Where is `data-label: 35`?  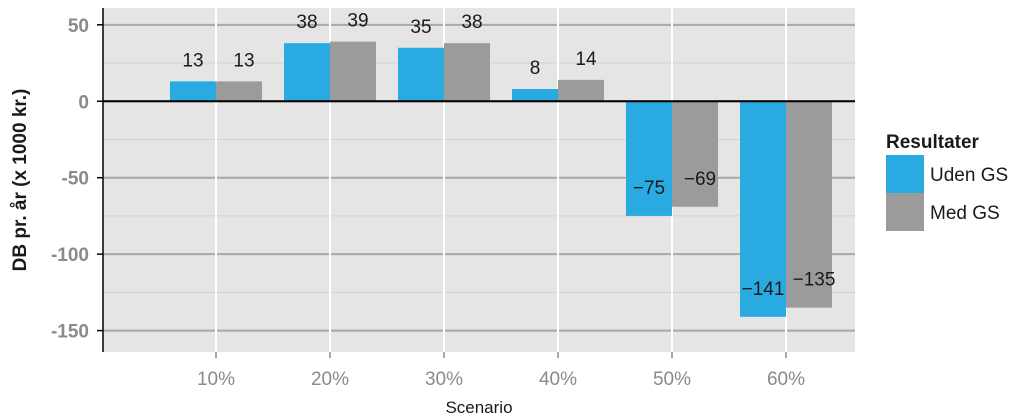 data-label: 35 is located at coordinates (420, 27).